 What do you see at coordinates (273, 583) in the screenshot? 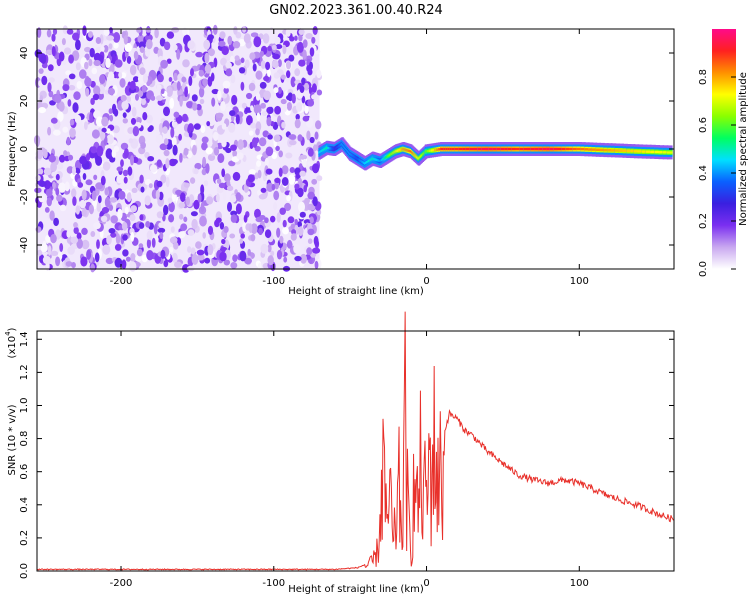
I see `x-tick-label: -100` at bounding box center [273, 583].